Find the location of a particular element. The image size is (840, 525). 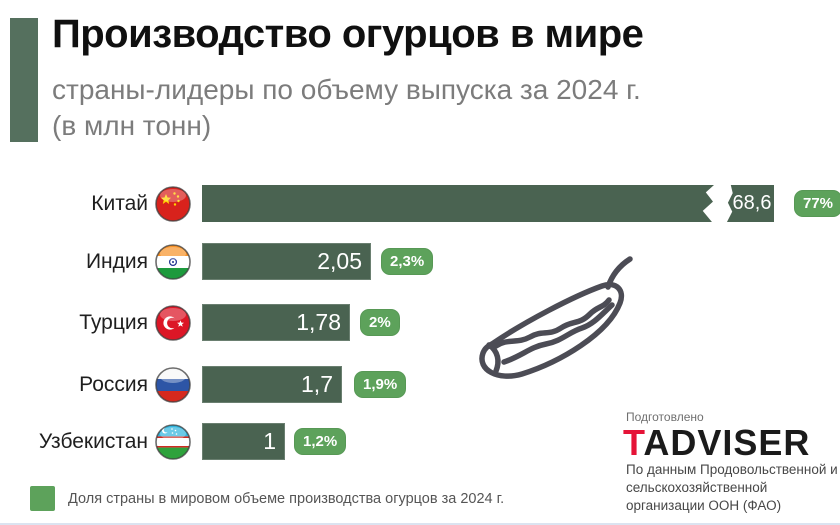

logo-letter-t: T is located at coordinates (633, 442).